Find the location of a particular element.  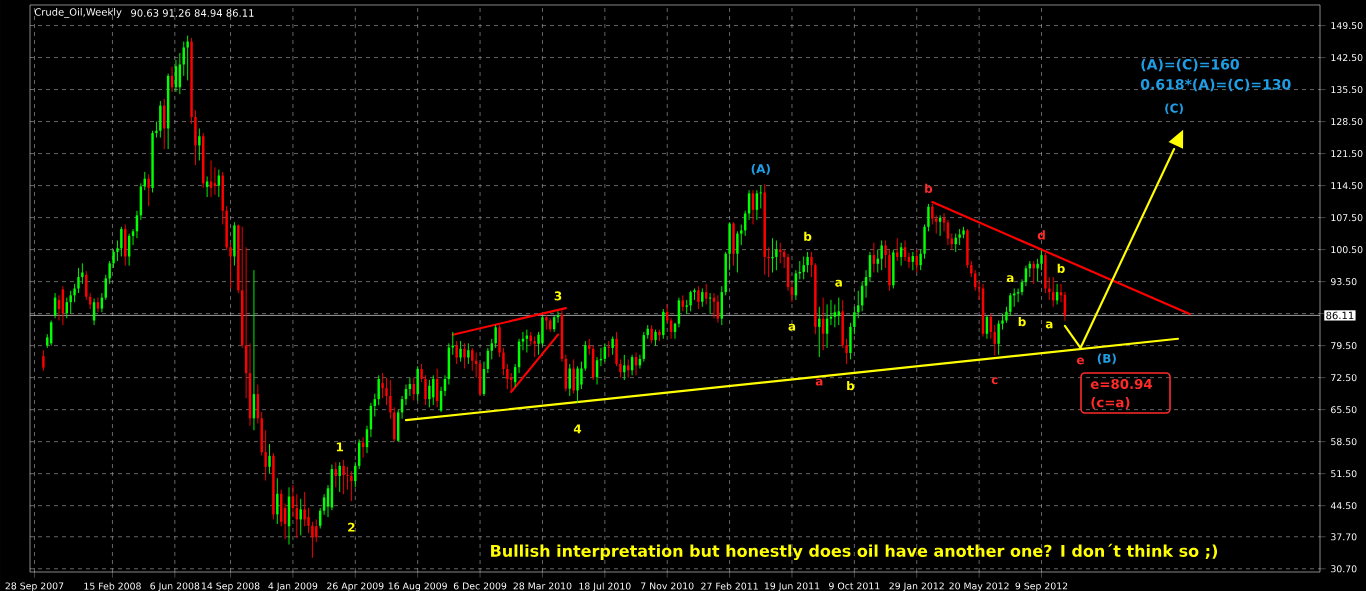

annotation: e is located at coordinates (1080, 361).